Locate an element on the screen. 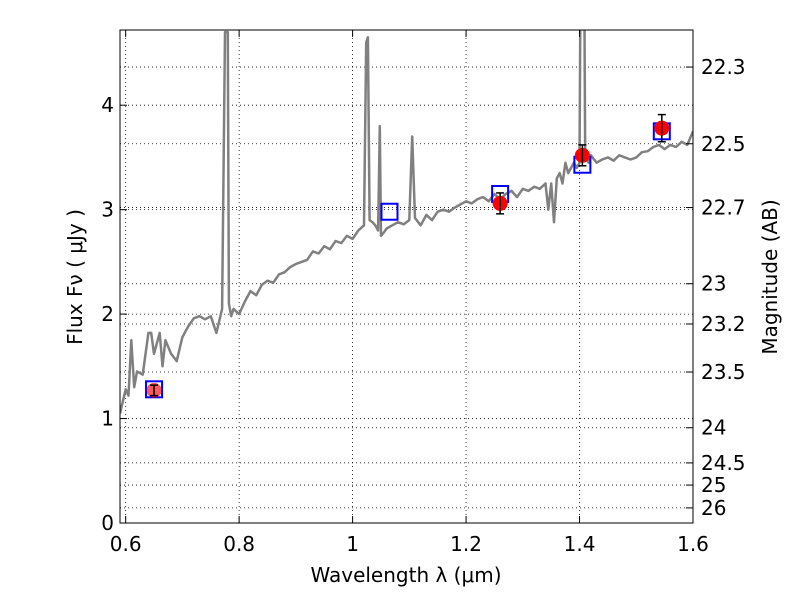 This screenshot has width=800, height=600. y-tick-label: 1 is located at coordinates (107, 419).